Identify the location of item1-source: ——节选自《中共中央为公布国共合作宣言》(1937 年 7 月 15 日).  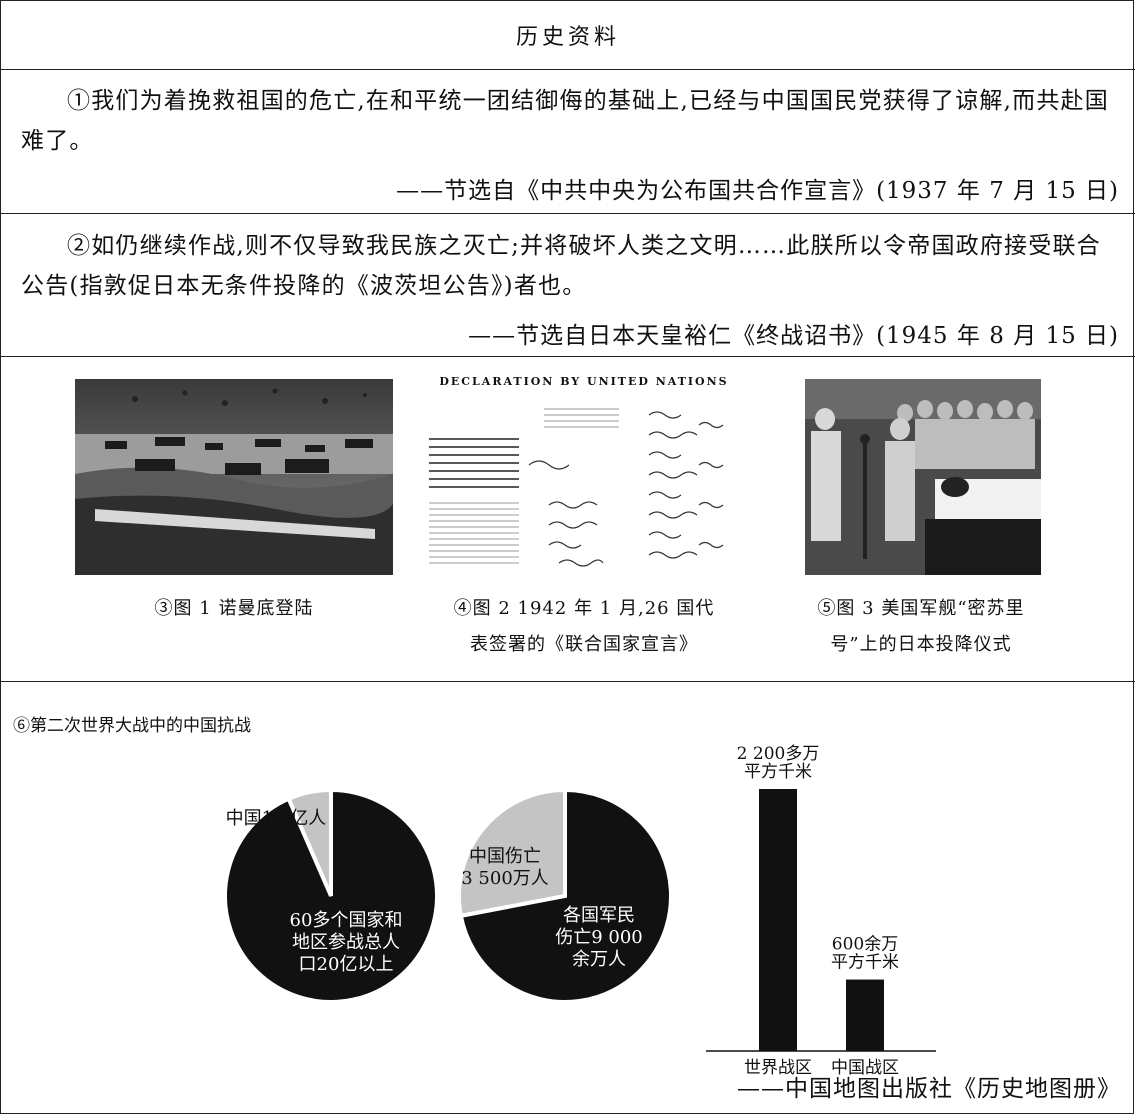
(757, 191).